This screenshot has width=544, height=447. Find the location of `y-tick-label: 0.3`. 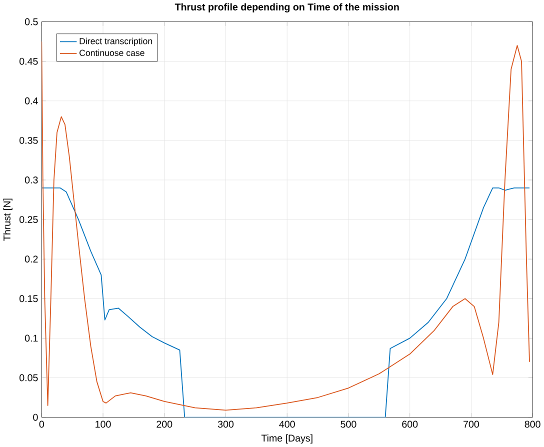

y-tick-label: 0.3 is located at coordinates (31, 180).